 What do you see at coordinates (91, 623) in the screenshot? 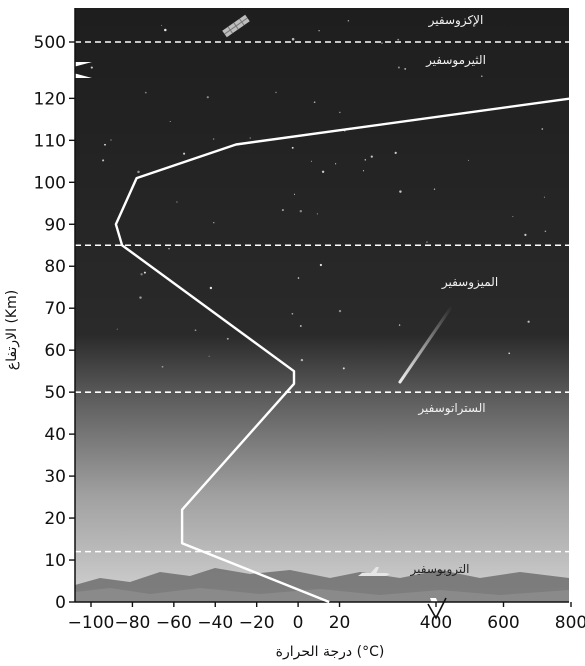
I see `x-tick-label: −100` at bounding box center [91, 623].